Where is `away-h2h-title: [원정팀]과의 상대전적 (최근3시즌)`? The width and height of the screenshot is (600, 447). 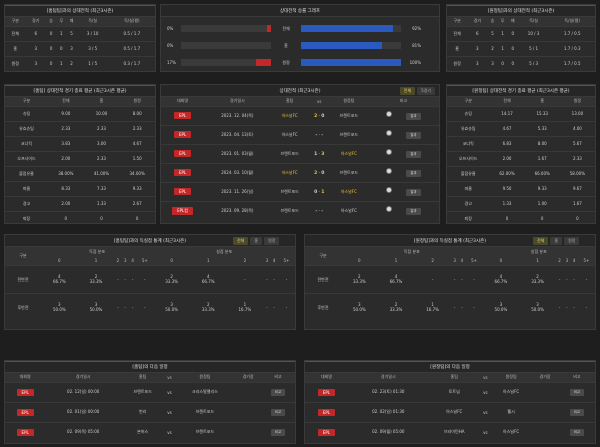 away-h2h-title: [원정팀]과의 상대전적 (최근3시즌) is located at coordinates (521, 11).